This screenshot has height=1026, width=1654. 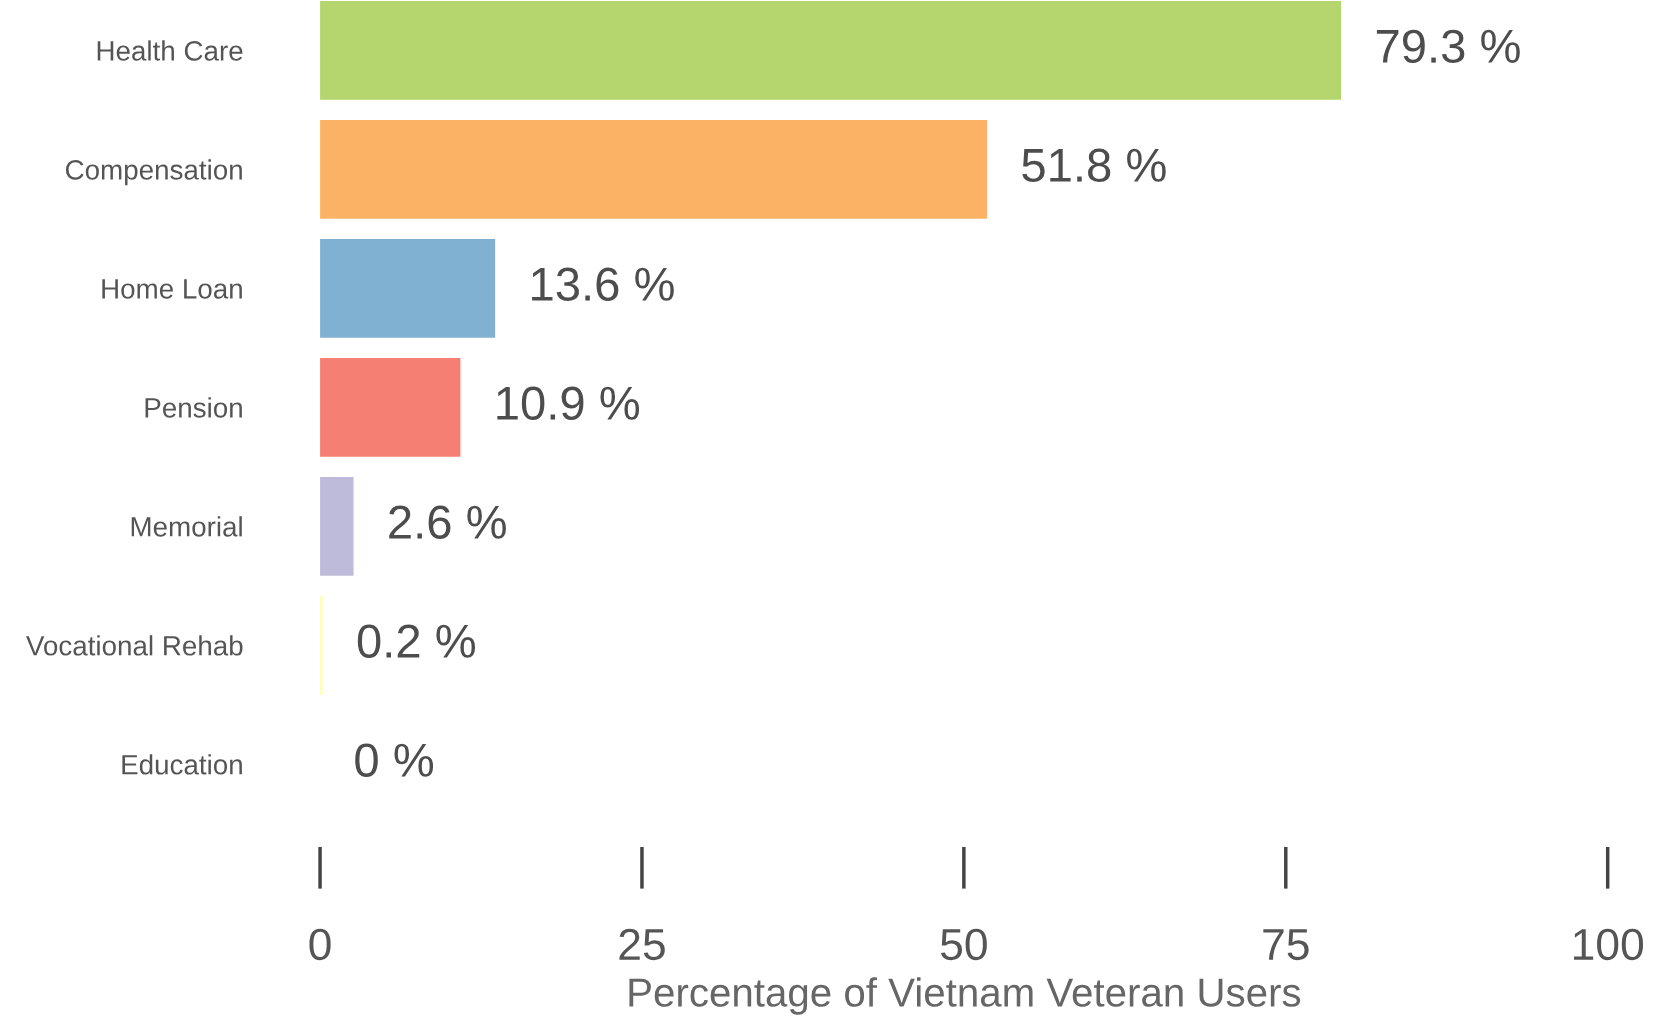 I want to click on x-tick-label: 0, so click(x=320, y=944).